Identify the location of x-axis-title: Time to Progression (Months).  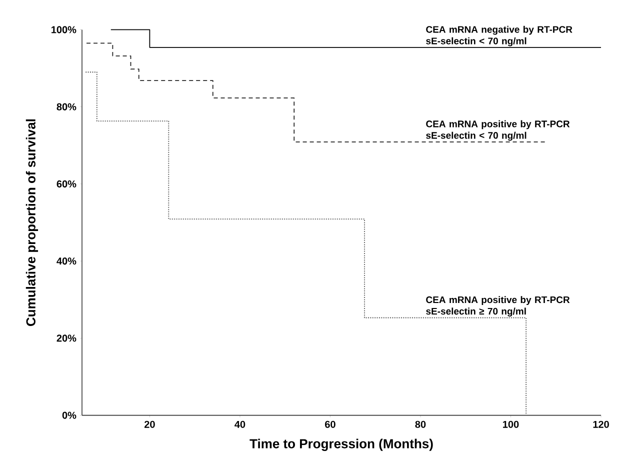
(341, 444).